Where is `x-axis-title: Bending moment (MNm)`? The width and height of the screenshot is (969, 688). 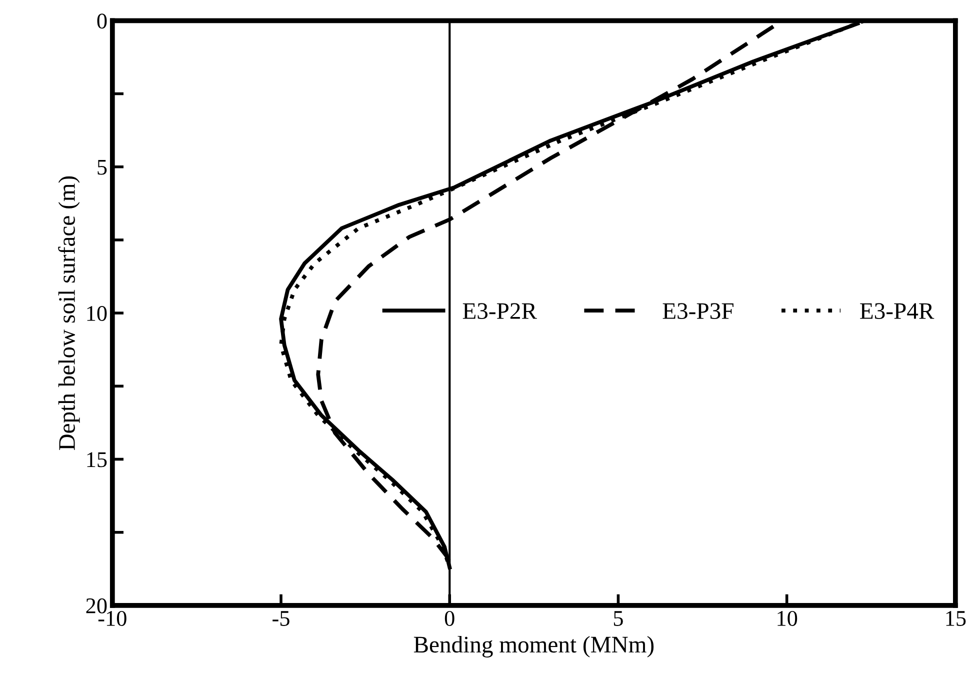 x-axis-title: Bending moment (MNm) is located at coordinates (534, 647).